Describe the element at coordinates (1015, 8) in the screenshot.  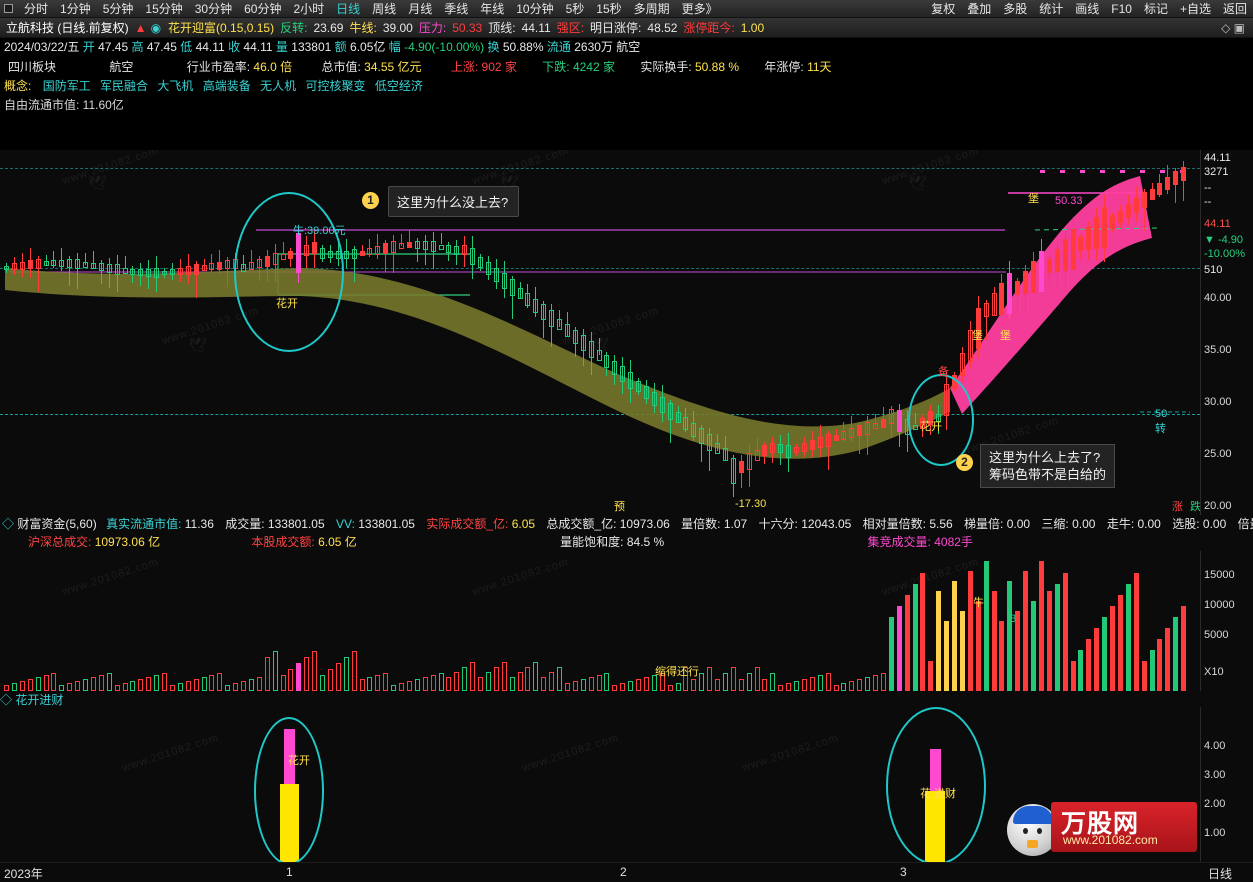
I see `toolbar-right-2: 多股` at that location.